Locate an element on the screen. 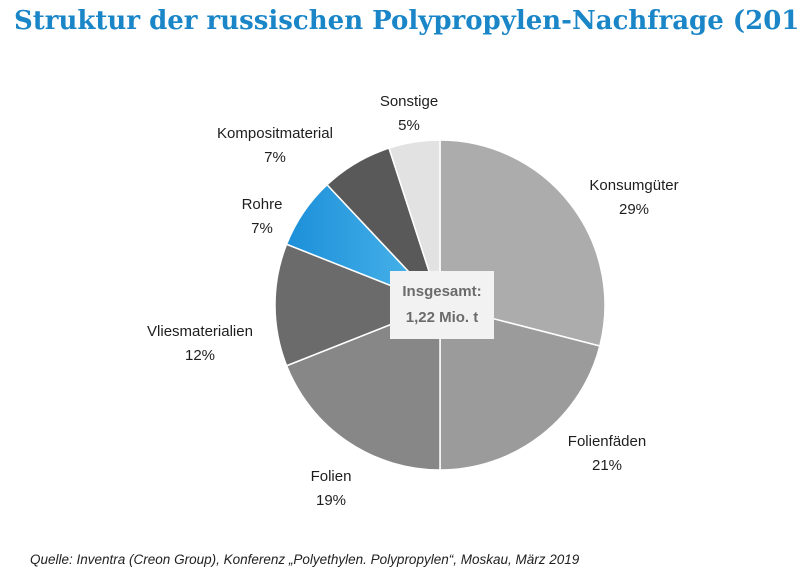  slice-label-rohre: Rohre is located at coordinates (262, 204).